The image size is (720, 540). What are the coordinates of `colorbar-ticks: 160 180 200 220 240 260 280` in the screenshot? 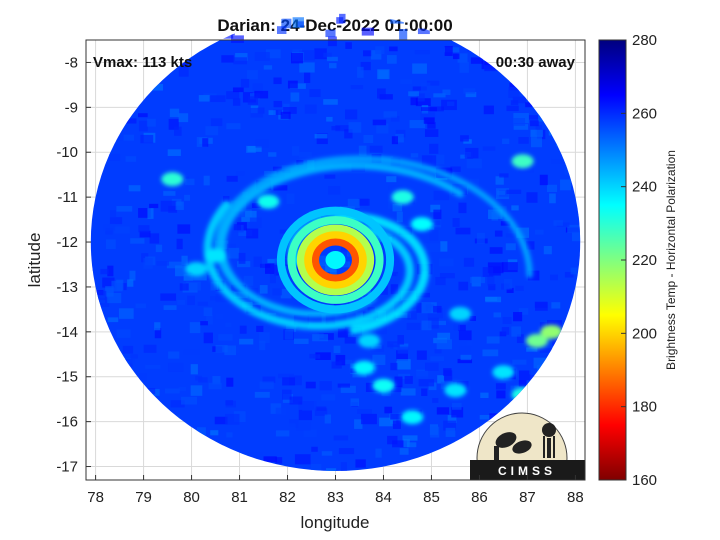 It's located at (639, 260).